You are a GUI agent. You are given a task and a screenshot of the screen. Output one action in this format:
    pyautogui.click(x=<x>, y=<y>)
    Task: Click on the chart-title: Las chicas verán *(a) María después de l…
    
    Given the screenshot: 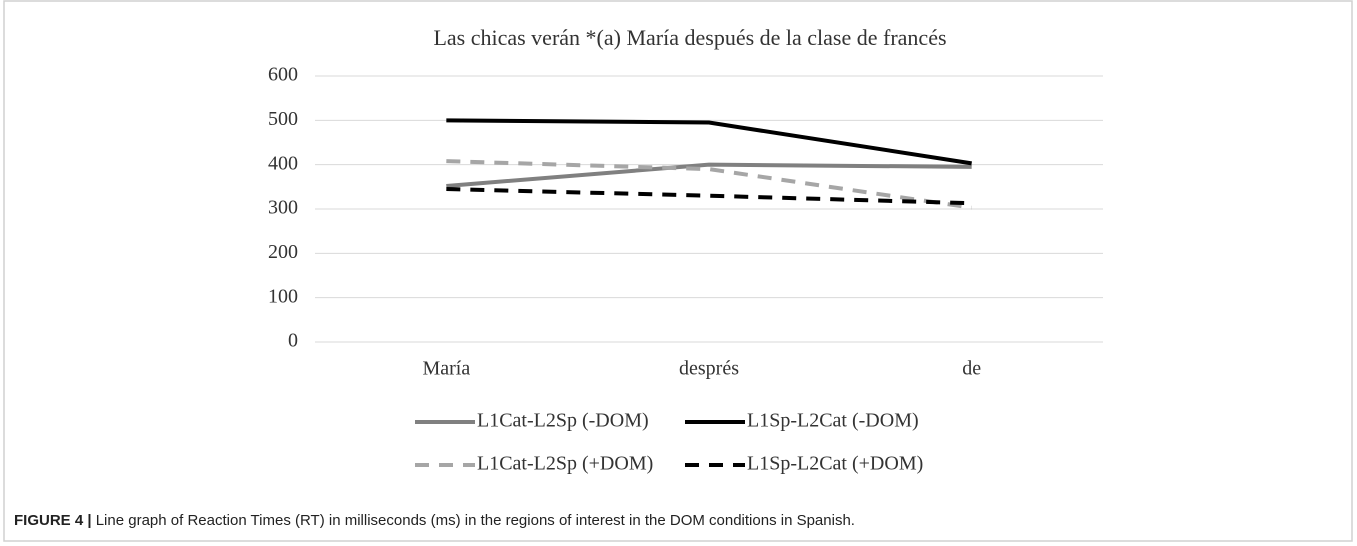 What is the action you would take?
    pyautogui.click(x=689, y=37)
    